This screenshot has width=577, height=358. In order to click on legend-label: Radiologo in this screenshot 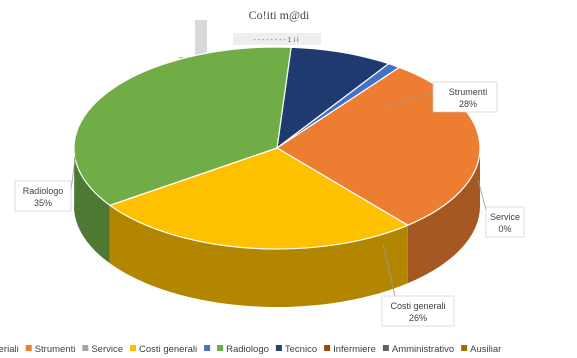, I will do `click(247, 349)`.